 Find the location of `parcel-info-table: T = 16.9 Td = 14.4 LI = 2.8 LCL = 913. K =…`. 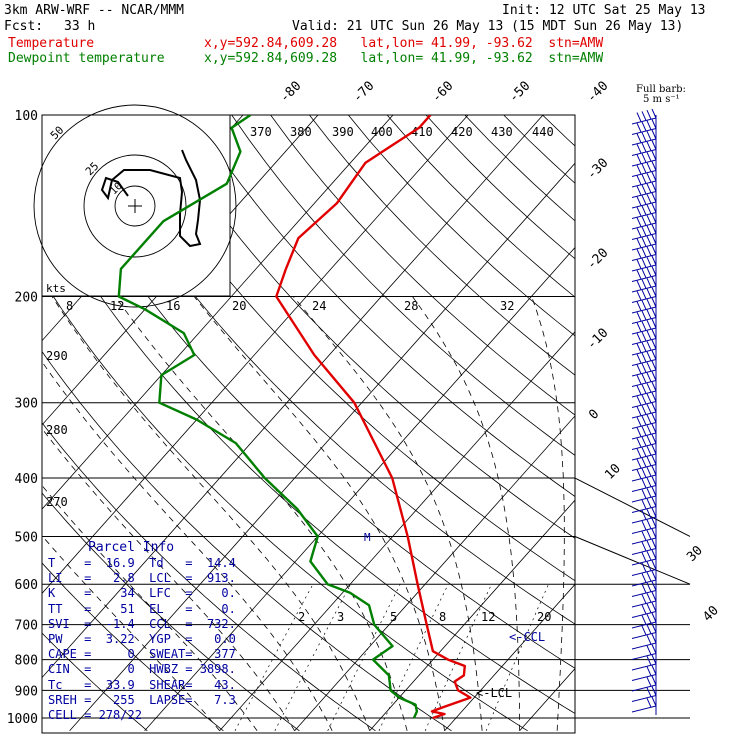

parcel-info-table: T = 16.9 Td = 14.4 LI = 2.8 LCL = 913. K =… is located at coordinates (142, 639).